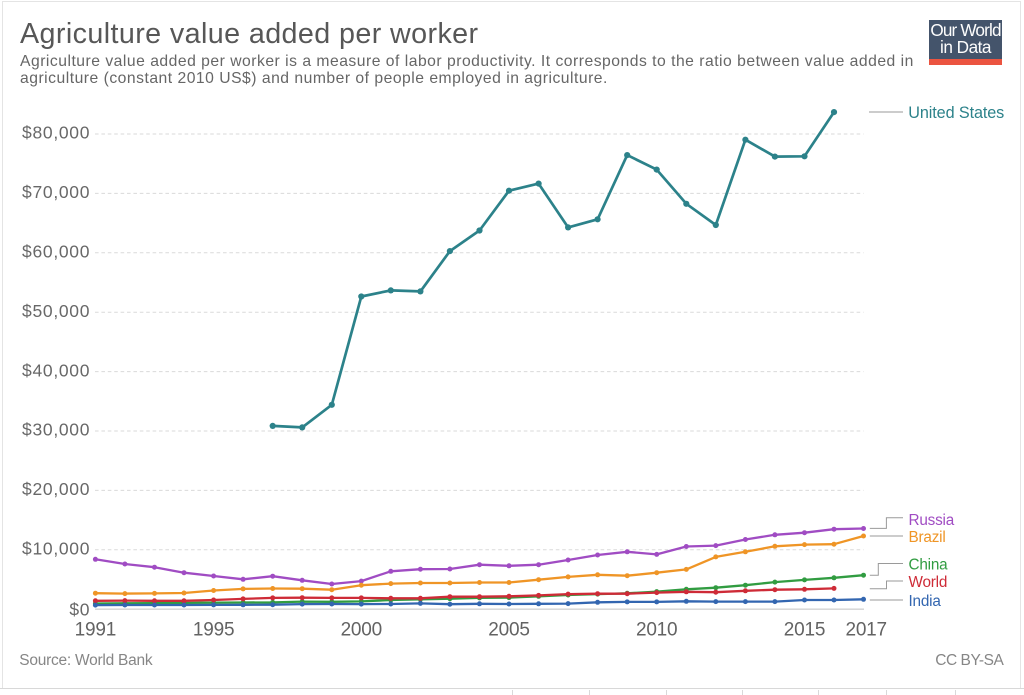 This screenshot has height=695, width=1024. Describe the element at coordinates (95, 629) in the screenshot. I see `svg-text: 1991` at that location.